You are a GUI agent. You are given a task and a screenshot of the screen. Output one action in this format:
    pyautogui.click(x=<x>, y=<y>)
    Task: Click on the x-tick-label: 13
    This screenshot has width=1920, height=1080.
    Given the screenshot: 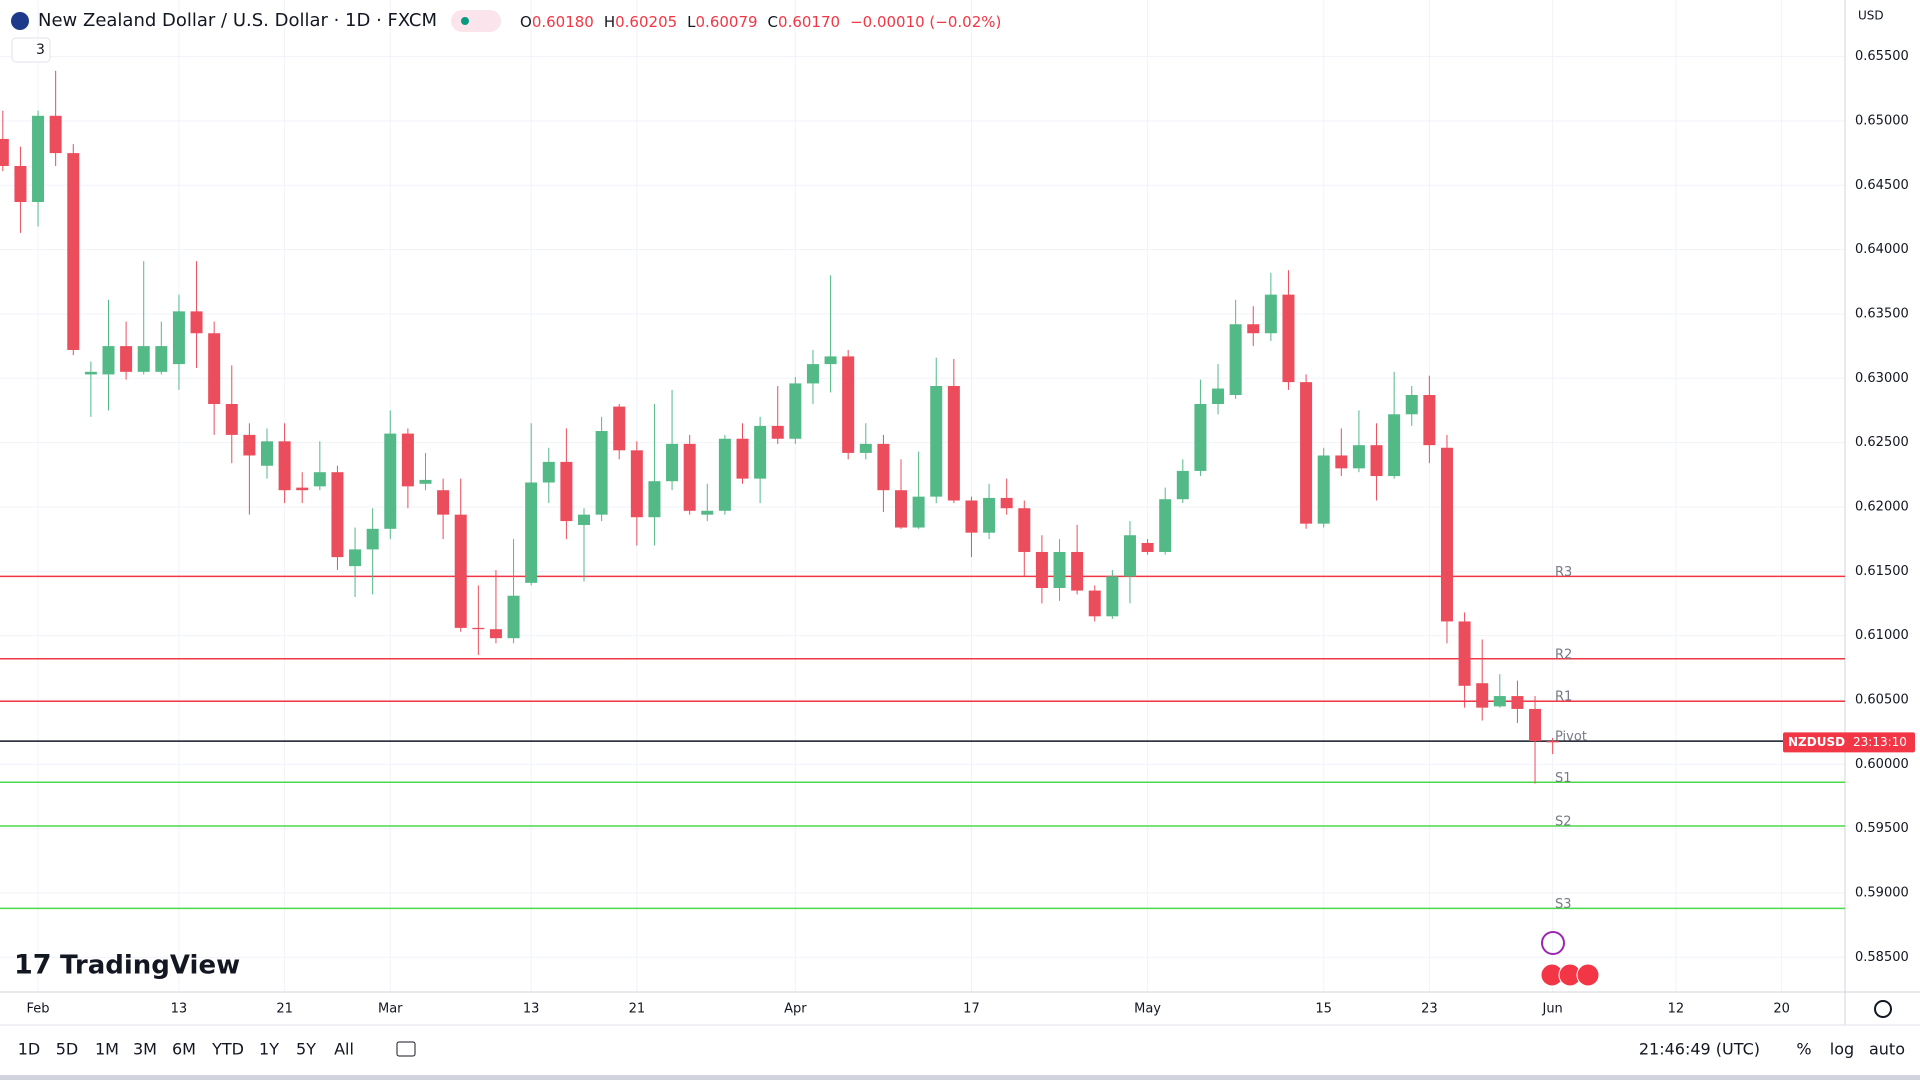 What is the action you would take?
    pyautogui.click(x=531, y=1009)
    